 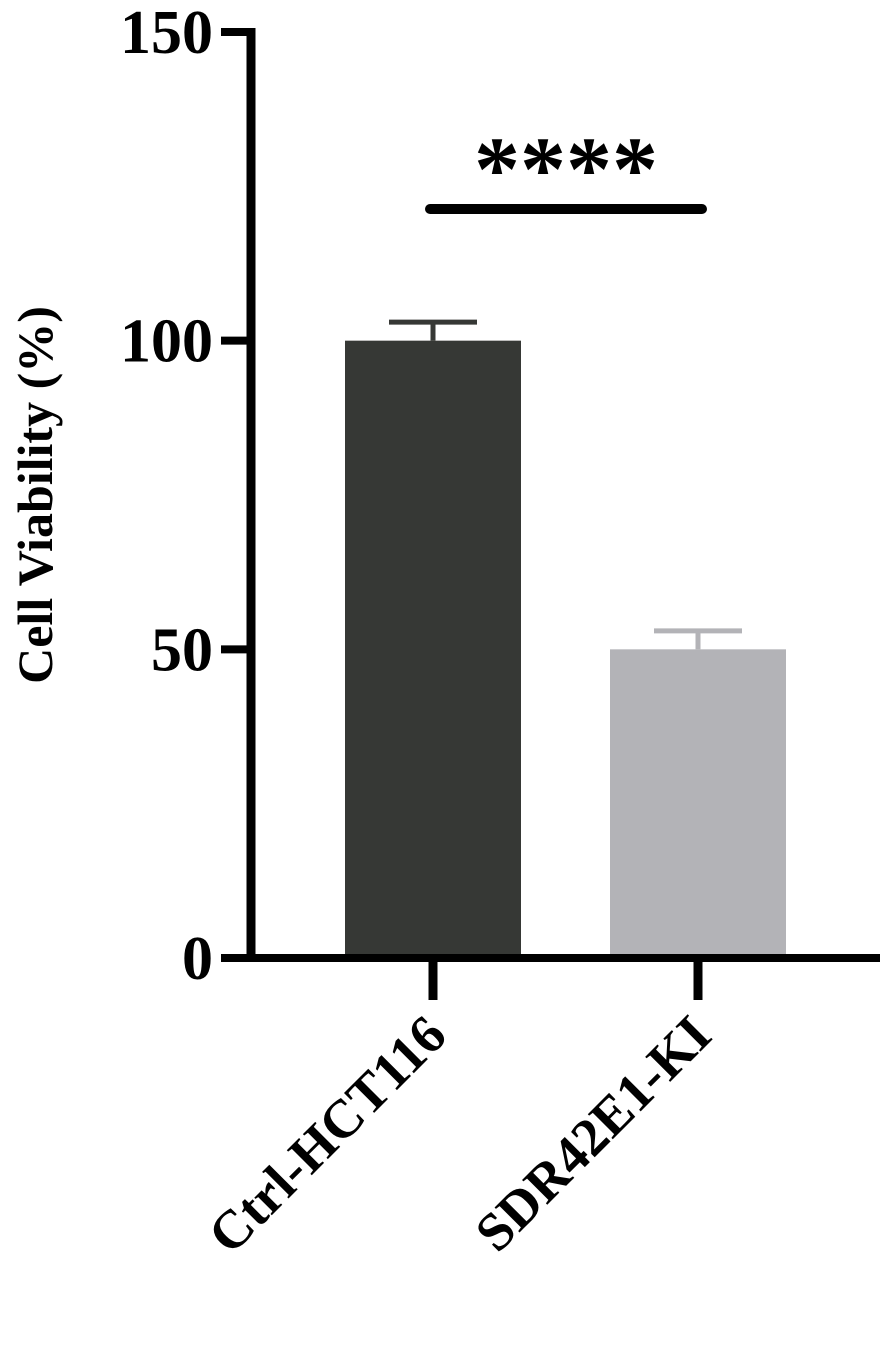 What do you see at coordinates (182, 650) in the screenshot?
I see `y-tick-label: 50` at bounding box center [182, 650].